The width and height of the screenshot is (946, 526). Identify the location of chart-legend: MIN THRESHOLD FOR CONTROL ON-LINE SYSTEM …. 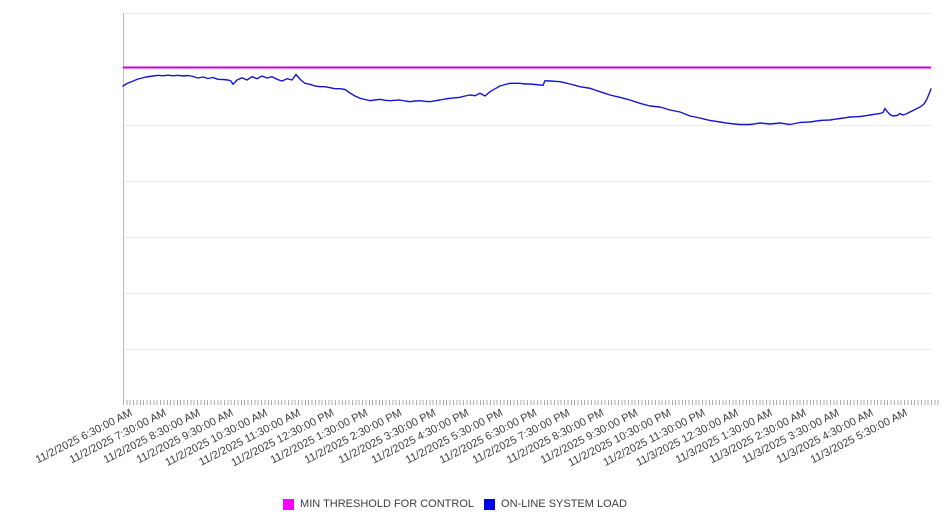
(473, 504).